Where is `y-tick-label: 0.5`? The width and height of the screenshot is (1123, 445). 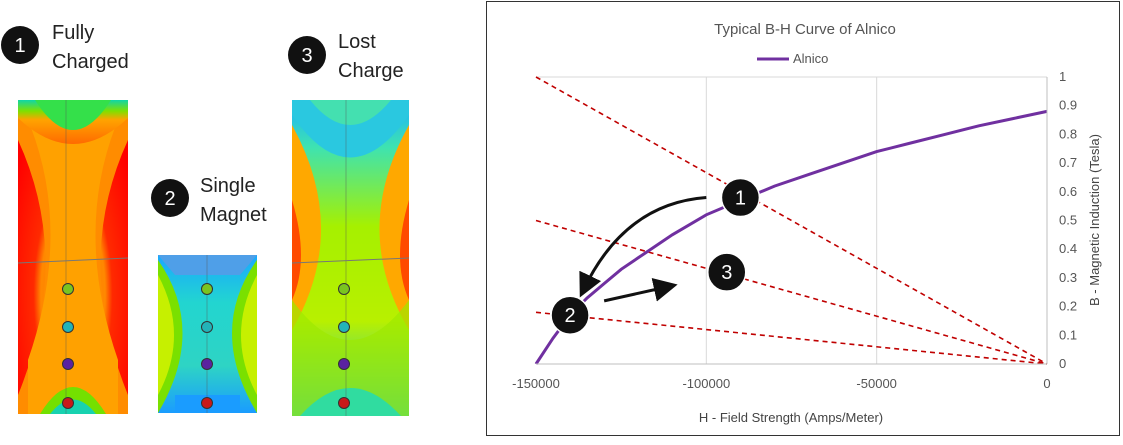 y-tick-label: 0.5 is located at coordinates (1068, 220).